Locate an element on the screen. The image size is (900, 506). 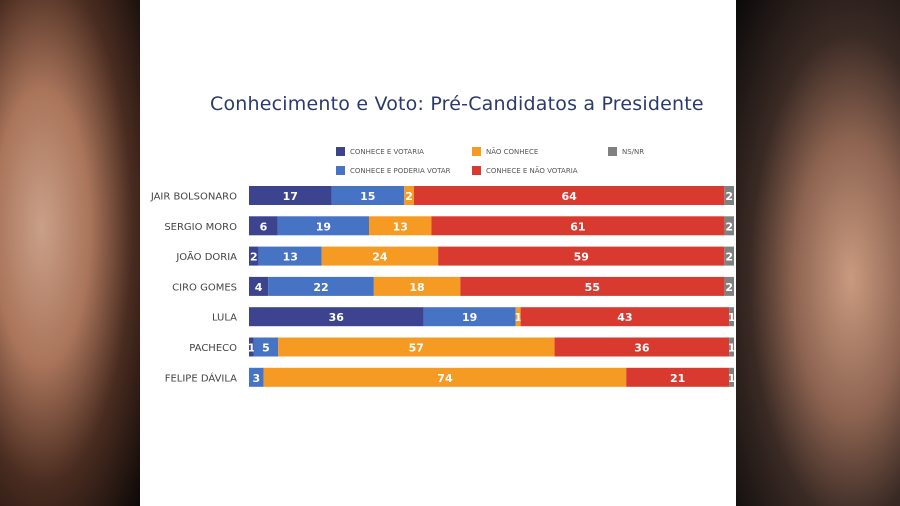
data-label: 17 is located at coordinates (290, 196).